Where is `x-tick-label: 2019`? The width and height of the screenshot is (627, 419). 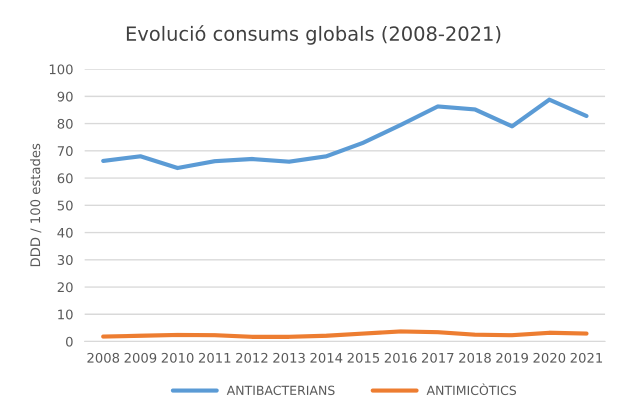
x-tick-label: 2019 is located at coordinates (512, 357).